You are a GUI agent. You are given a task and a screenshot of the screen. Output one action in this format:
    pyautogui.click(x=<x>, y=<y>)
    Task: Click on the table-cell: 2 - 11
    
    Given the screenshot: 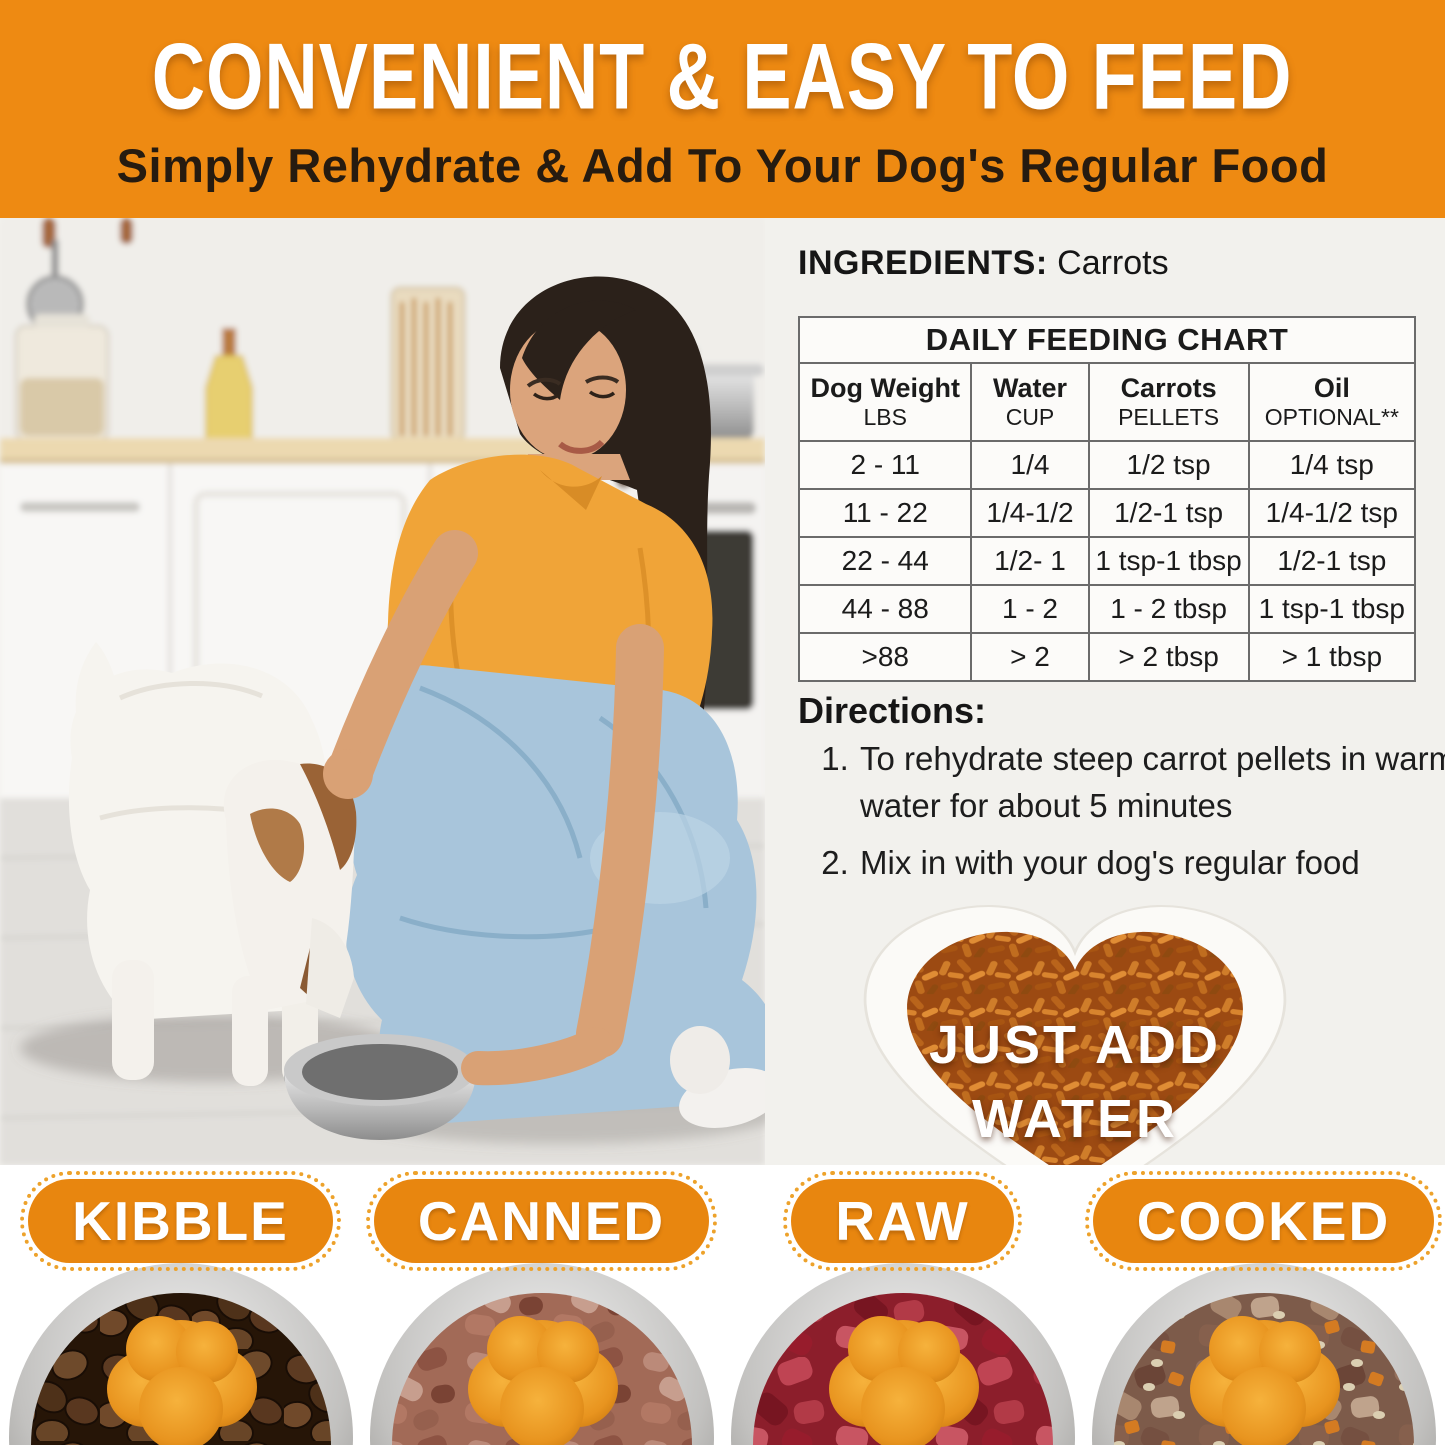 What is the action you would take?
    pyautogui.click(x=885, y=465)
    